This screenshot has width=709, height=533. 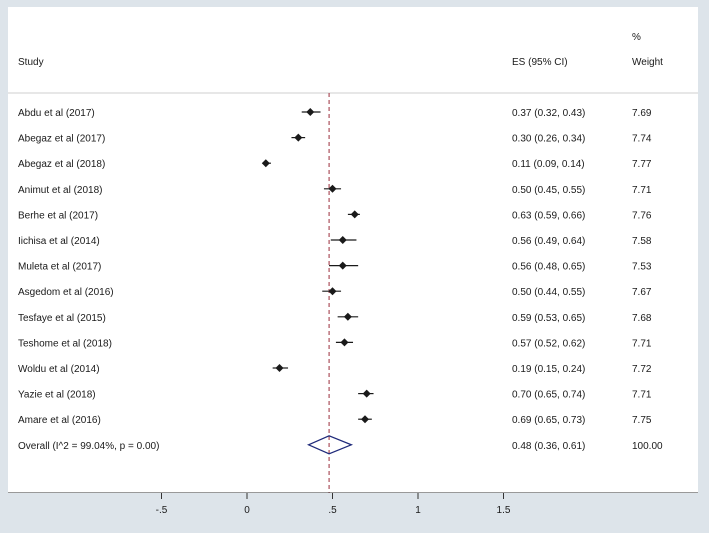 I want to click on study-label: Yazie et al (2018), so click(x=57, y=395).